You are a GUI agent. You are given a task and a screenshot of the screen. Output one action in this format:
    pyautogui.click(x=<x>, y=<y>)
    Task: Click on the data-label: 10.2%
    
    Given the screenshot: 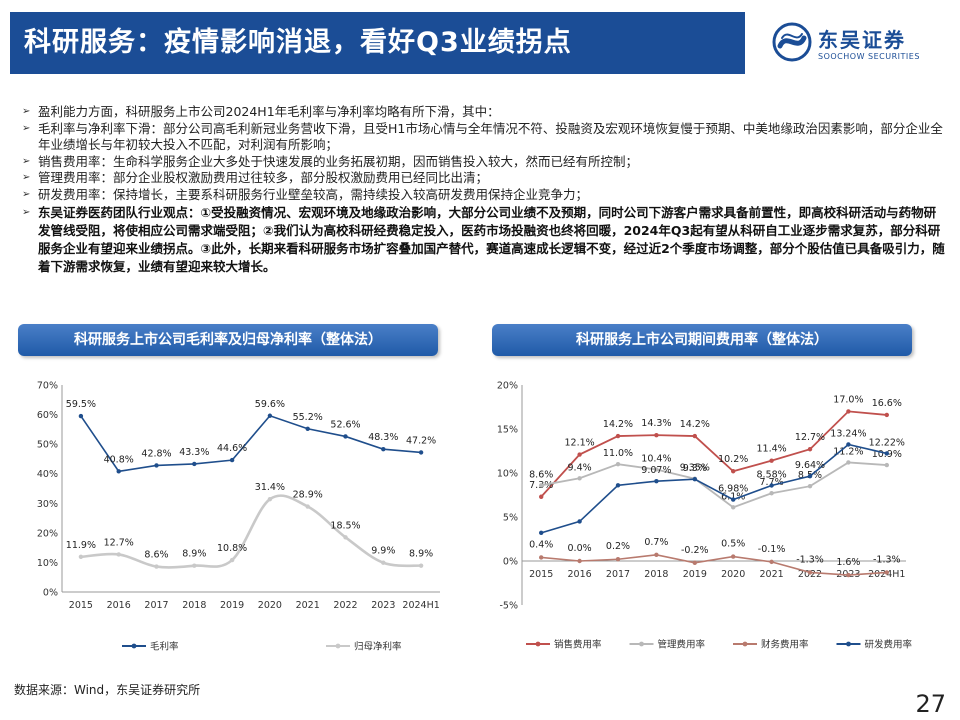 What is the action you would take?
    pyautogui.click(x=733, y=459)
    